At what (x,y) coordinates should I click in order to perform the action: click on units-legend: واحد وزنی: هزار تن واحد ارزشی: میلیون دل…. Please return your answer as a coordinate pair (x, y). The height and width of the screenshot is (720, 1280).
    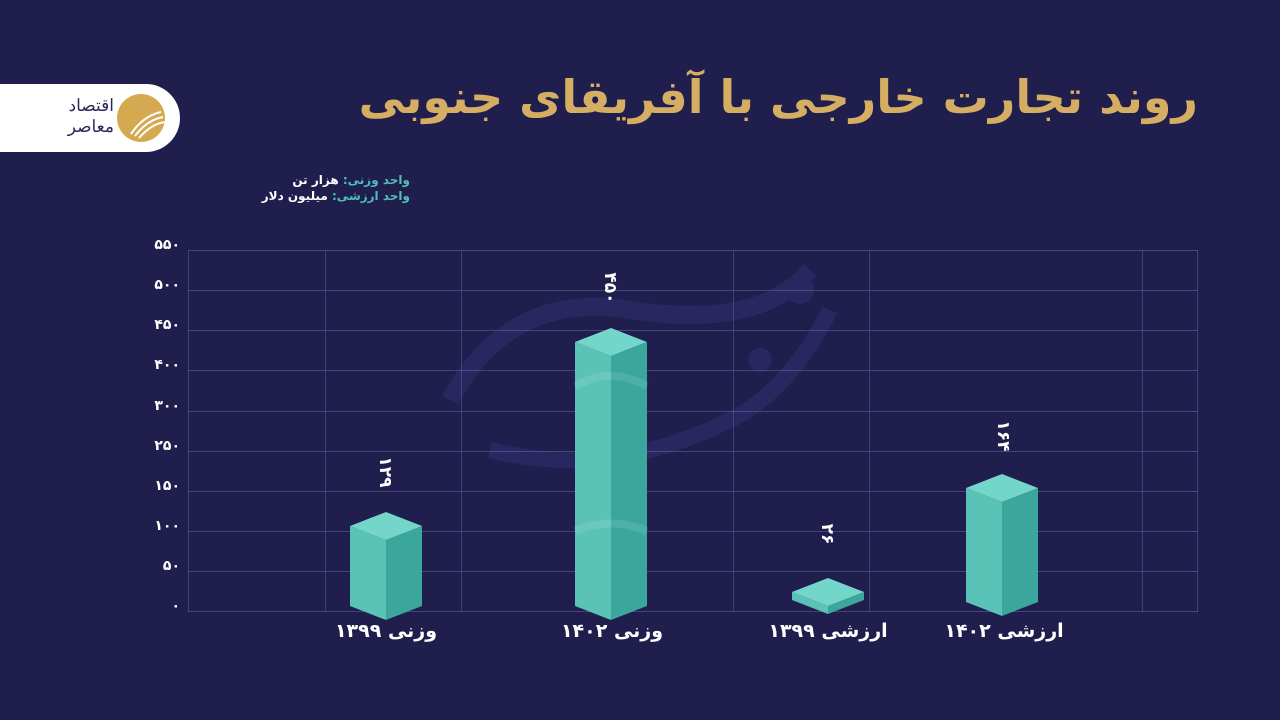
    Looking at the image, I should click on (336, 188).